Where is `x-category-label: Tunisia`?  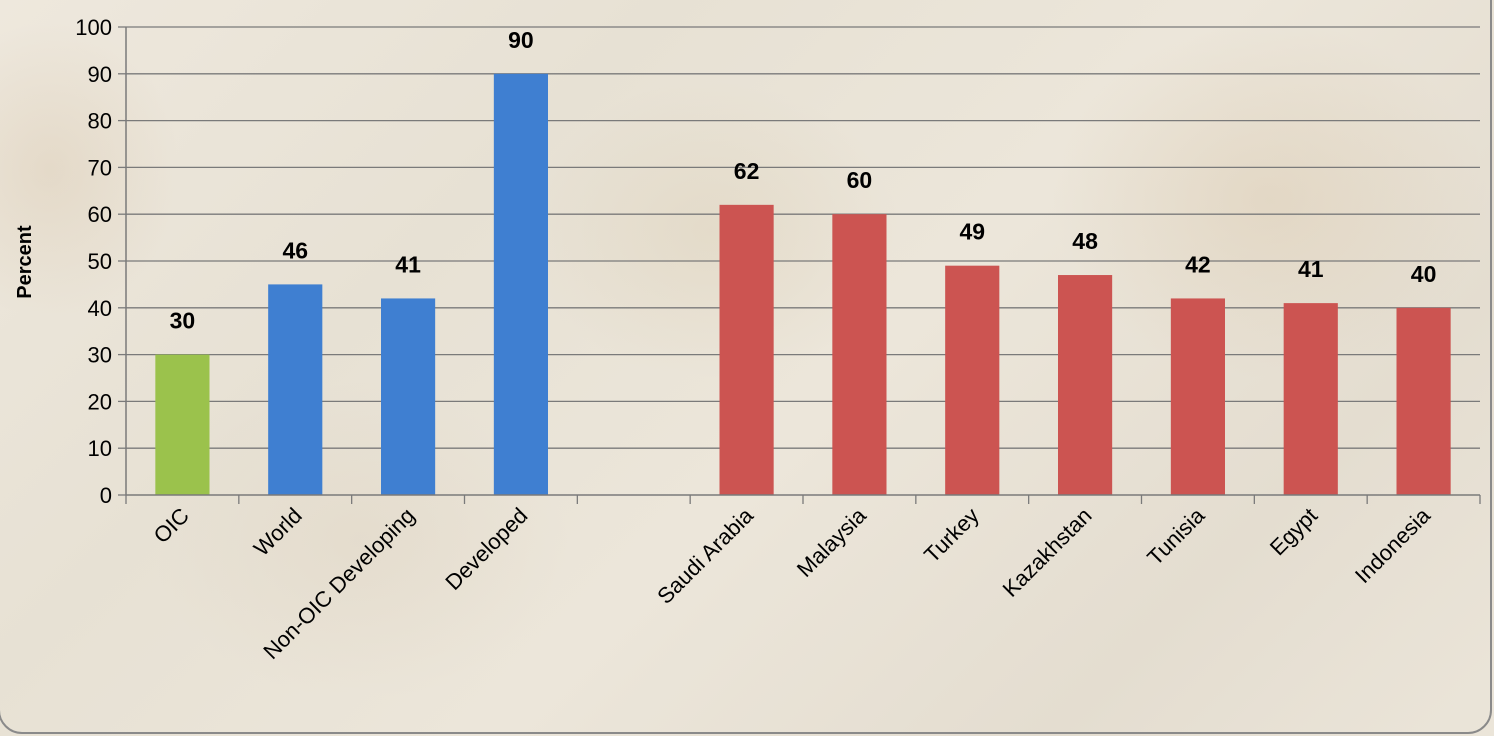 x-category-label: Tunisia is located at coordinates (1176, 536).